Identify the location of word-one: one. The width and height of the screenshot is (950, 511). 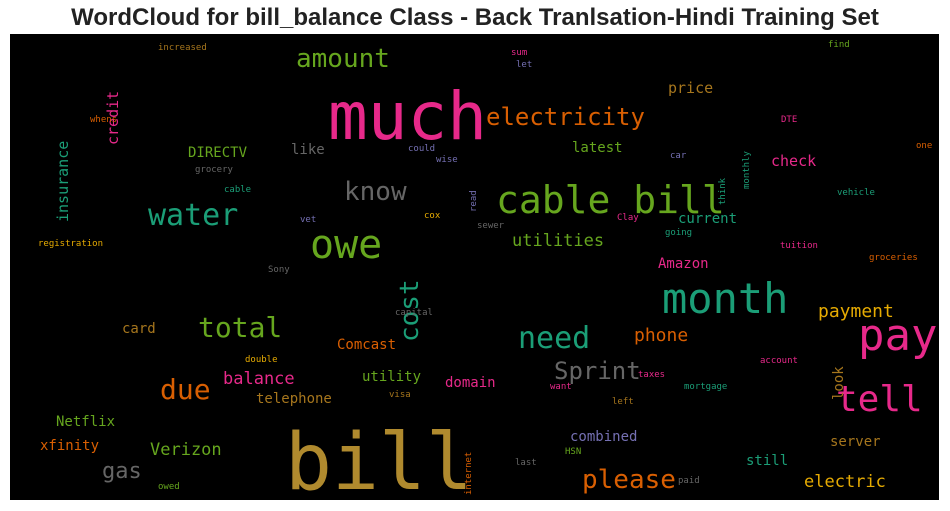
(924, 146).